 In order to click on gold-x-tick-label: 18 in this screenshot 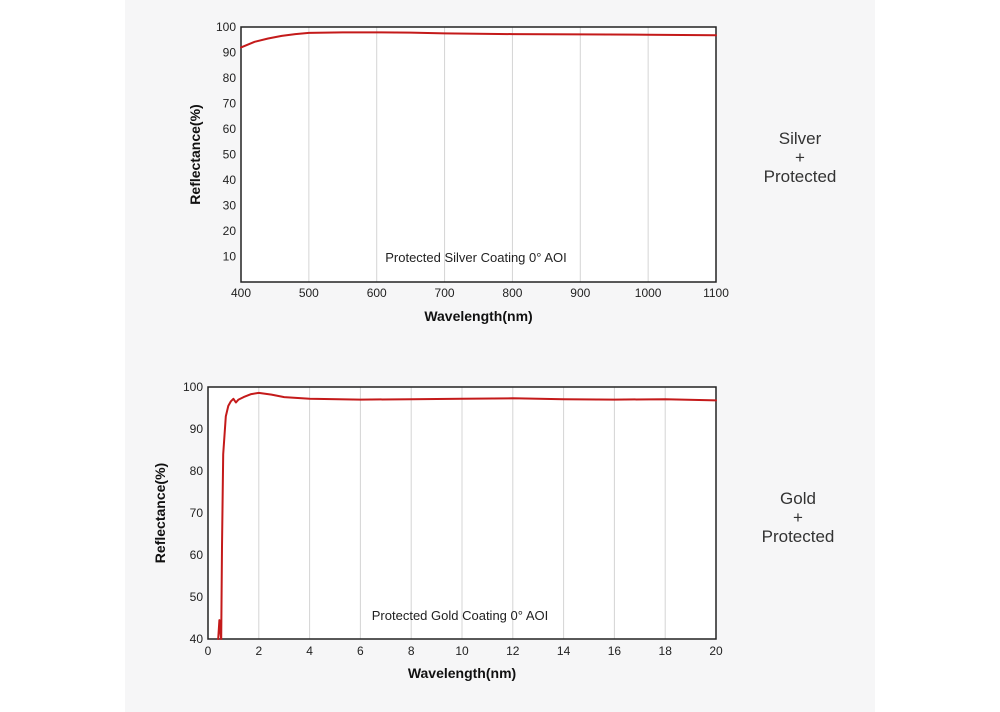, I will do `click(666, 651)`.